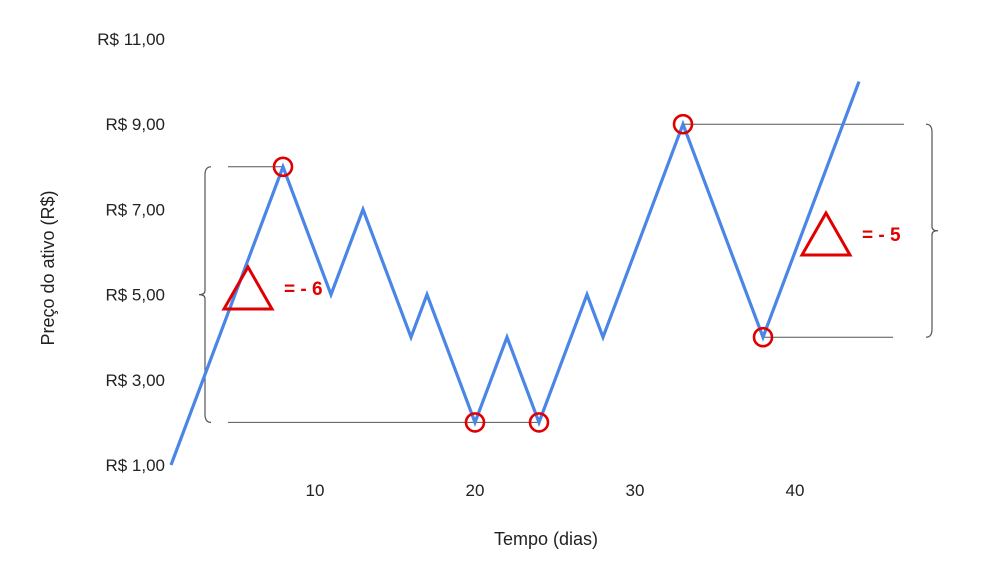  Describe the element at coordinates (135, 295) in the screenshot. I see `y-tick-label: R$ 5,00` at that location.